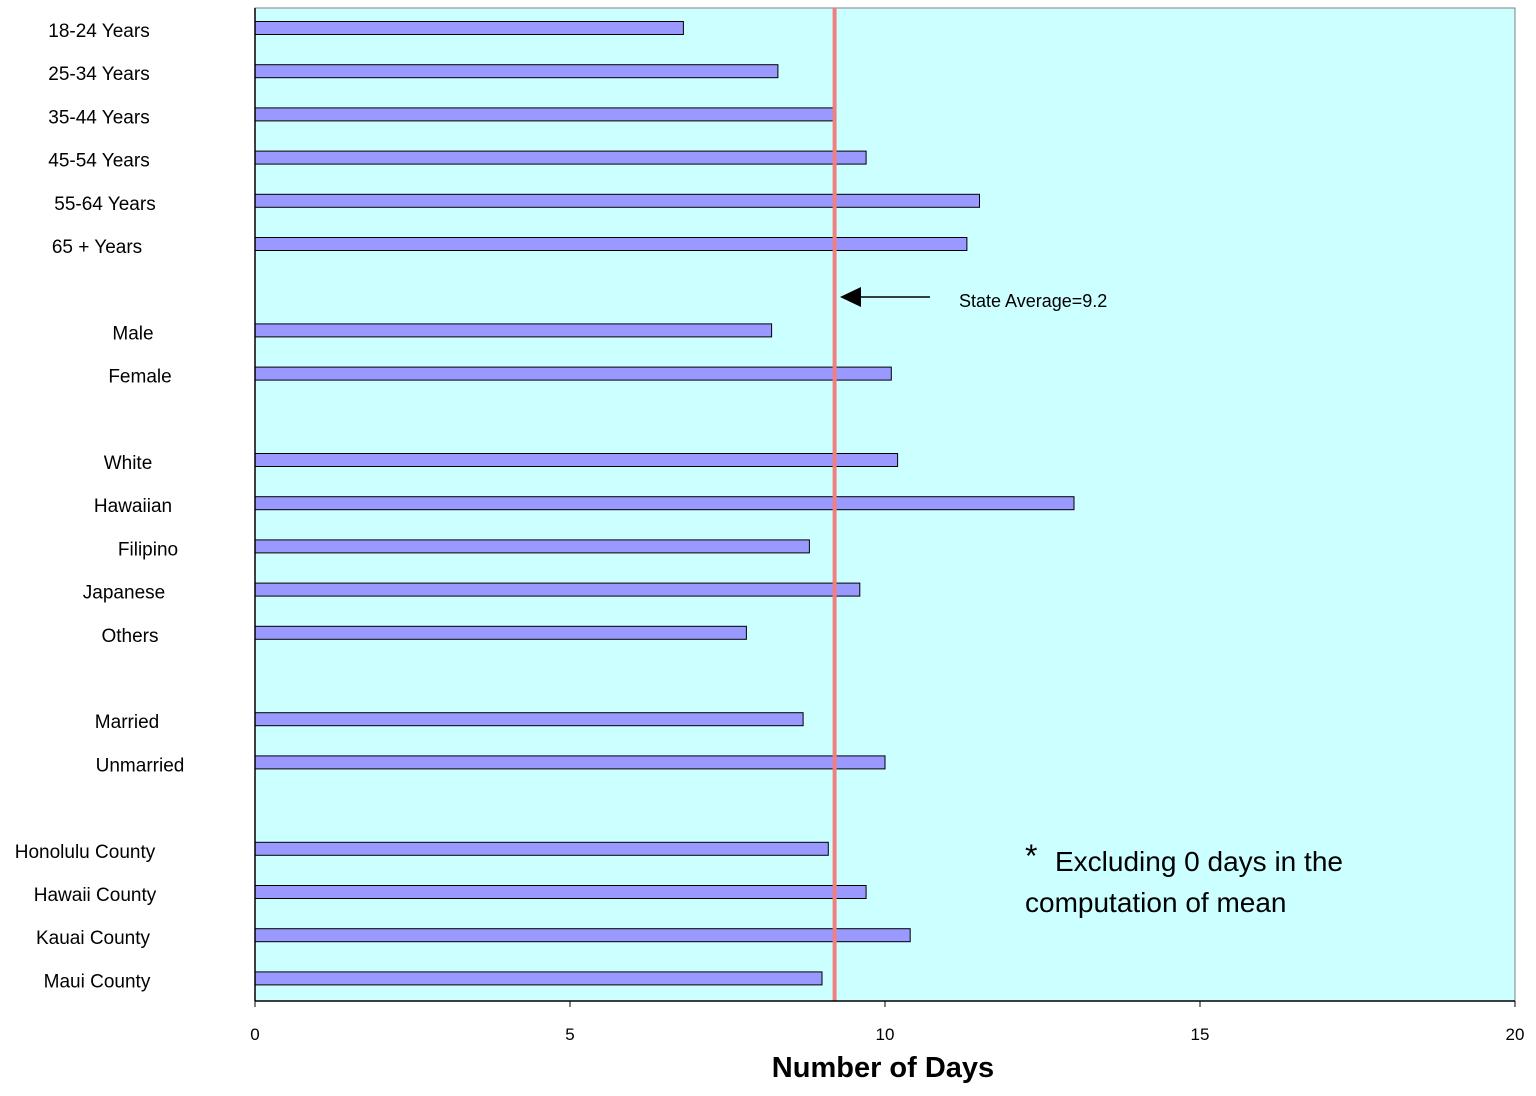 The width and height of the screenshot is (1536, 1096). I want to click on category-label-19: Honolulu County, so click(85, 852).